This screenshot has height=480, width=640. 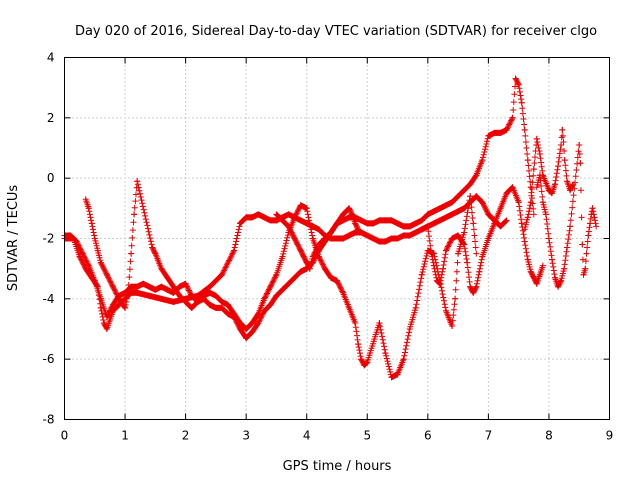 I want to click on x-tick-label: 9, so click(x=610, y=436).